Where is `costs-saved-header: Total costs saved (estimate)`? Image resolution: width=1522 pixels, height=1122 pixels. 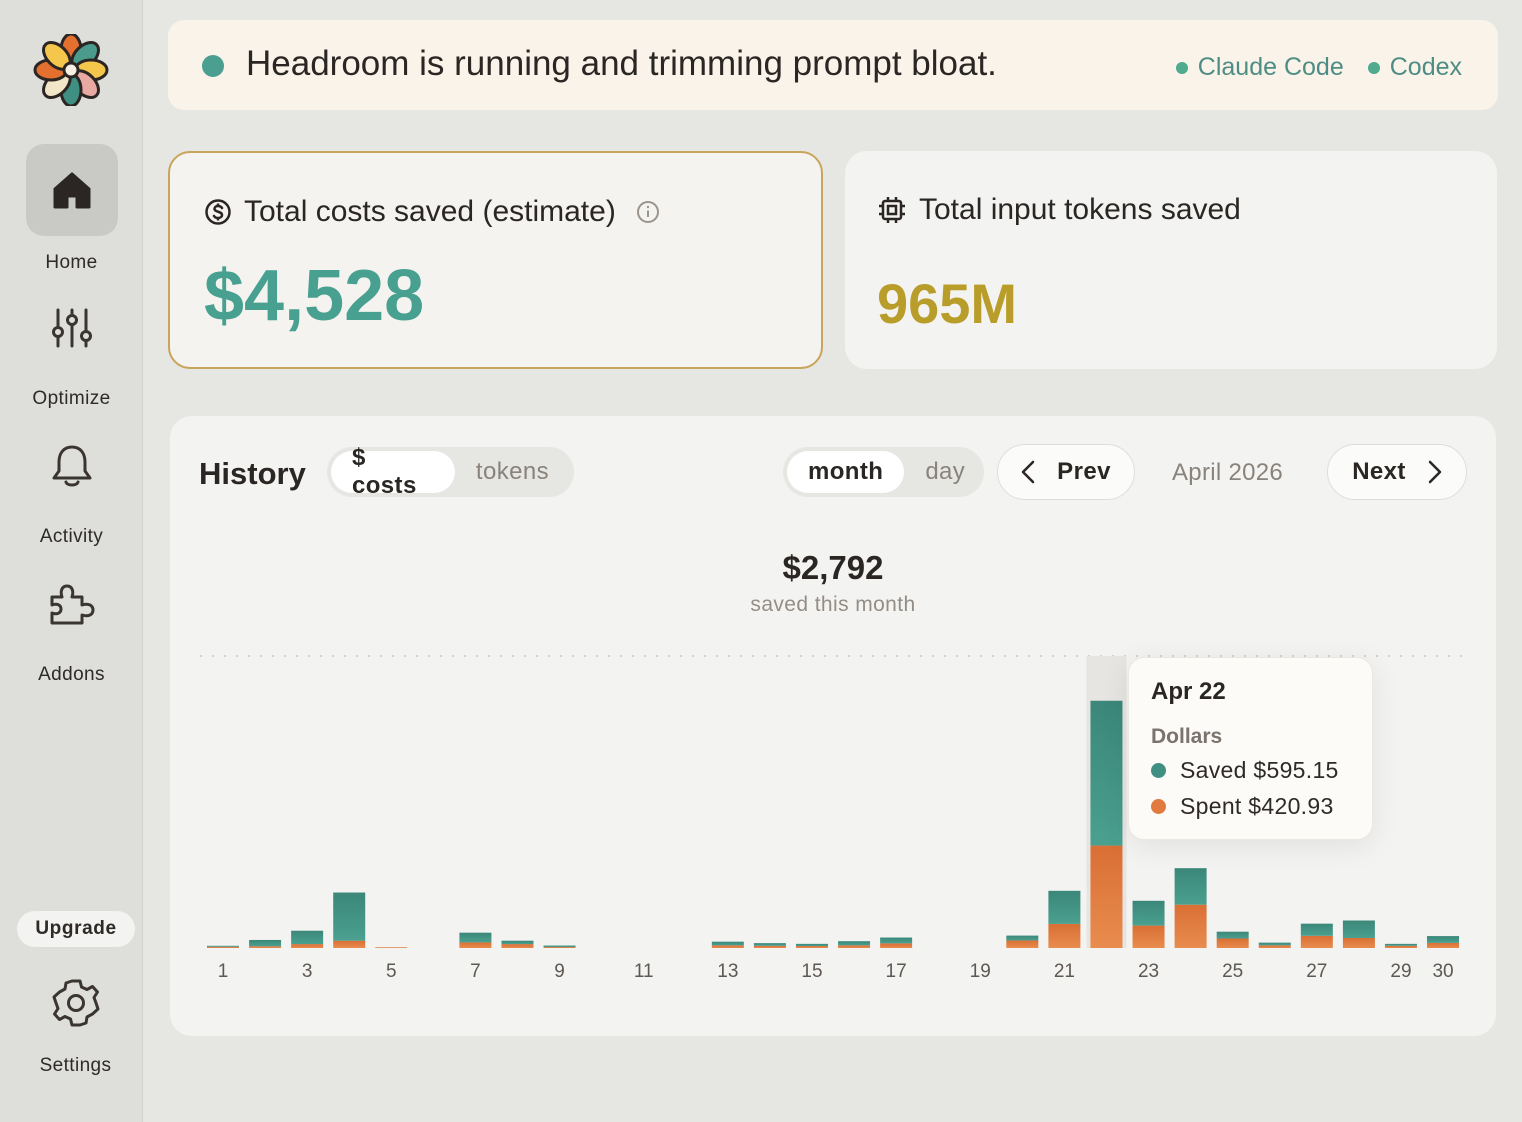
costs-saved-header: Total costs saved (estimate) is located at coordinates (432, 212).